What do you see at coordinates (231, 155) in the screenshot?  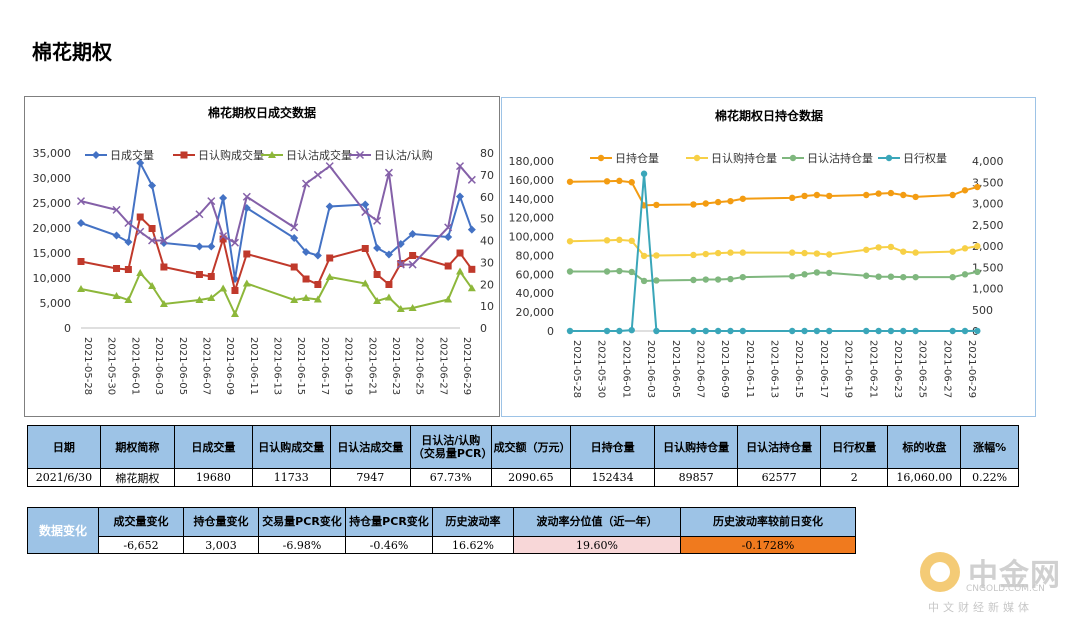 I see `legend-label: 日认购成交量` at bounding box center [231, 155].